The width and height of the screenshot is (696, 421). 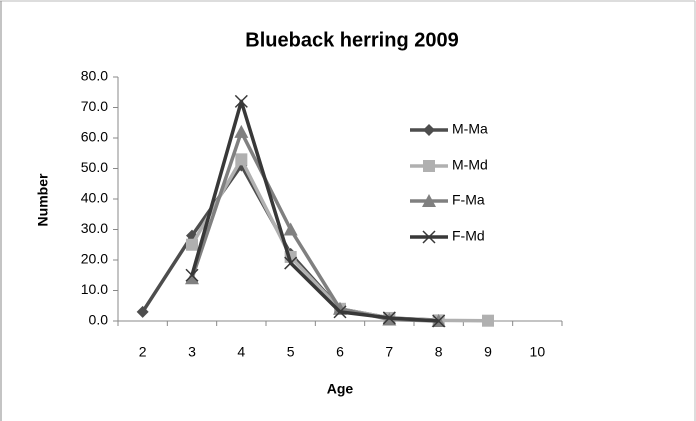 I want to click on x-tick-label: 2, so click(x=143, y=352).